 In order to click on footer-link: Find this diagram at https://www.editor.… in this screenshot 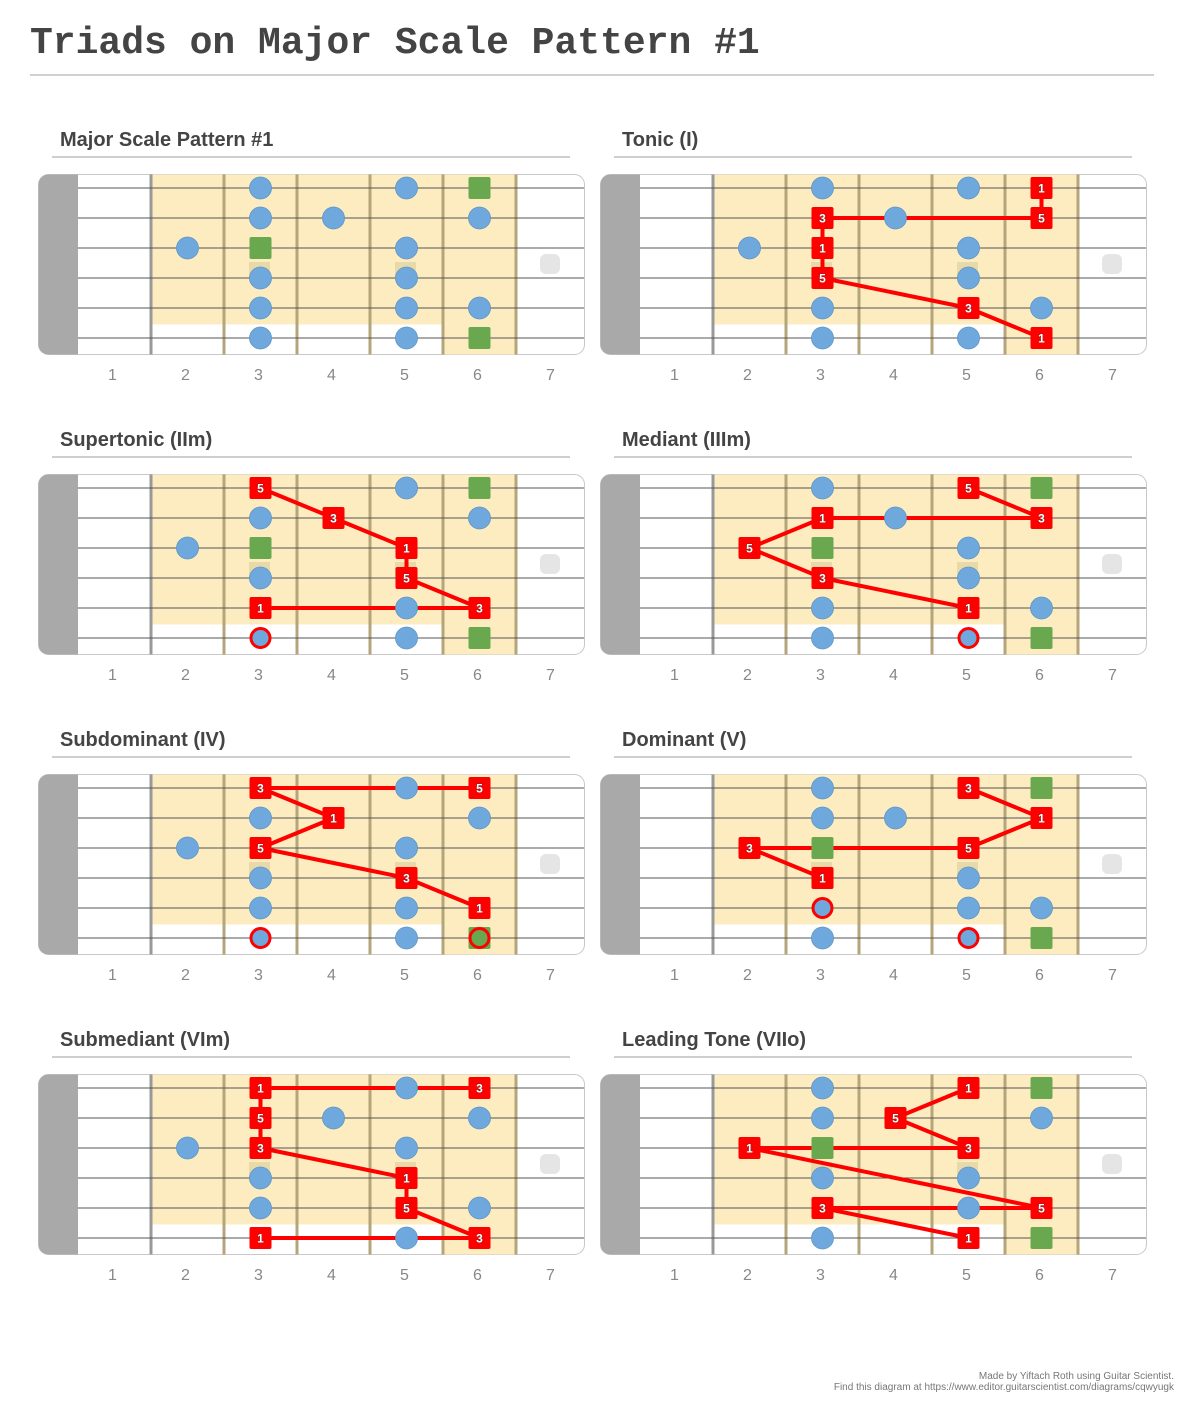, I will do `click(1003, 1387)`.